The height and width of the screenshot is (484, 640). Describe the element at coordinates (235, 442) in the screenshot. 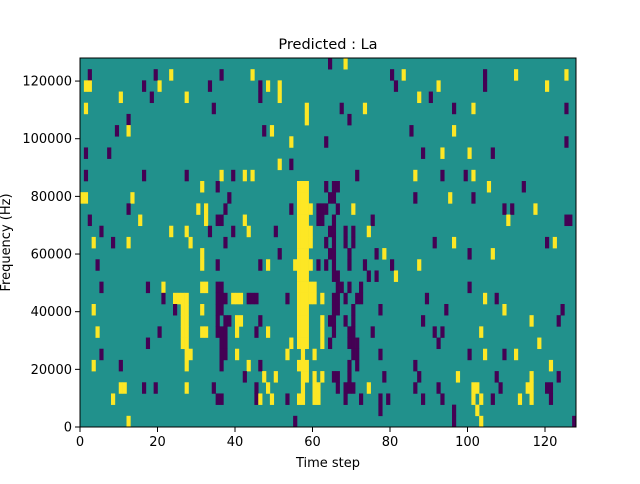

I see `x-tick-label: 40` at that location.